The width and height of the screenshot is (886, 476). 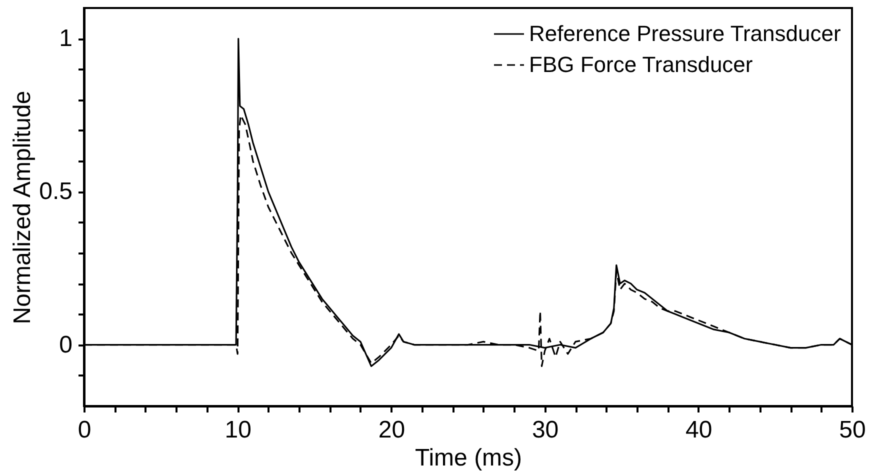 I want to click on x-tick-label: 10, so click(x=238, y=430).